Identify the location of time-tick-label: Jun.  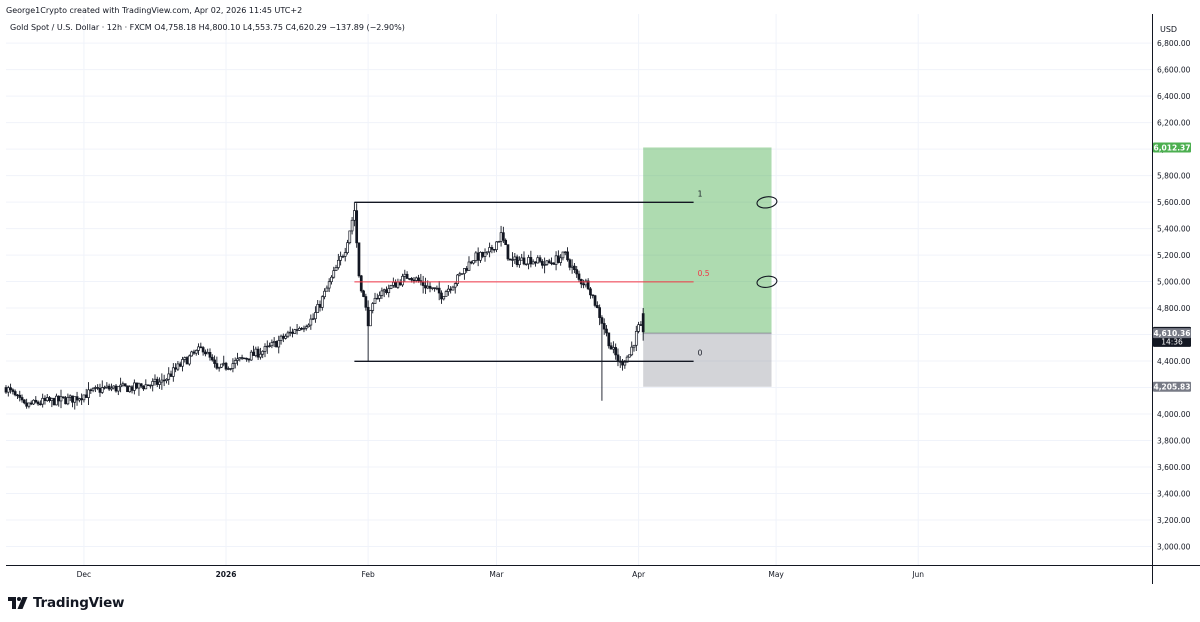
(917, 574).